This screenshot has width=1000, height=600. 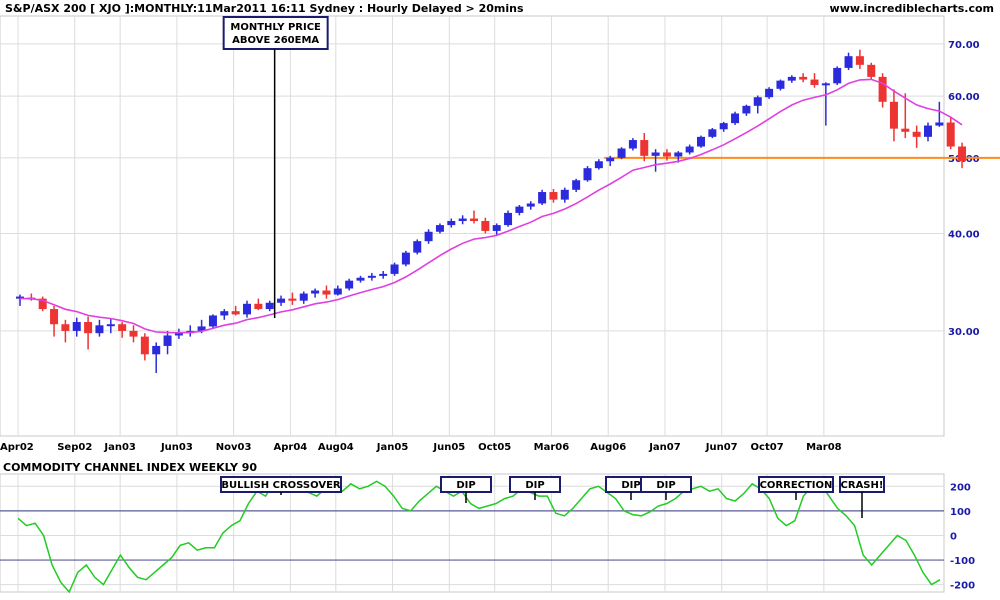 What do you see at coordinates (767, 447) in the screenshot?
I see `x-tick-label: Oct07` at bounding box center [767, 447].